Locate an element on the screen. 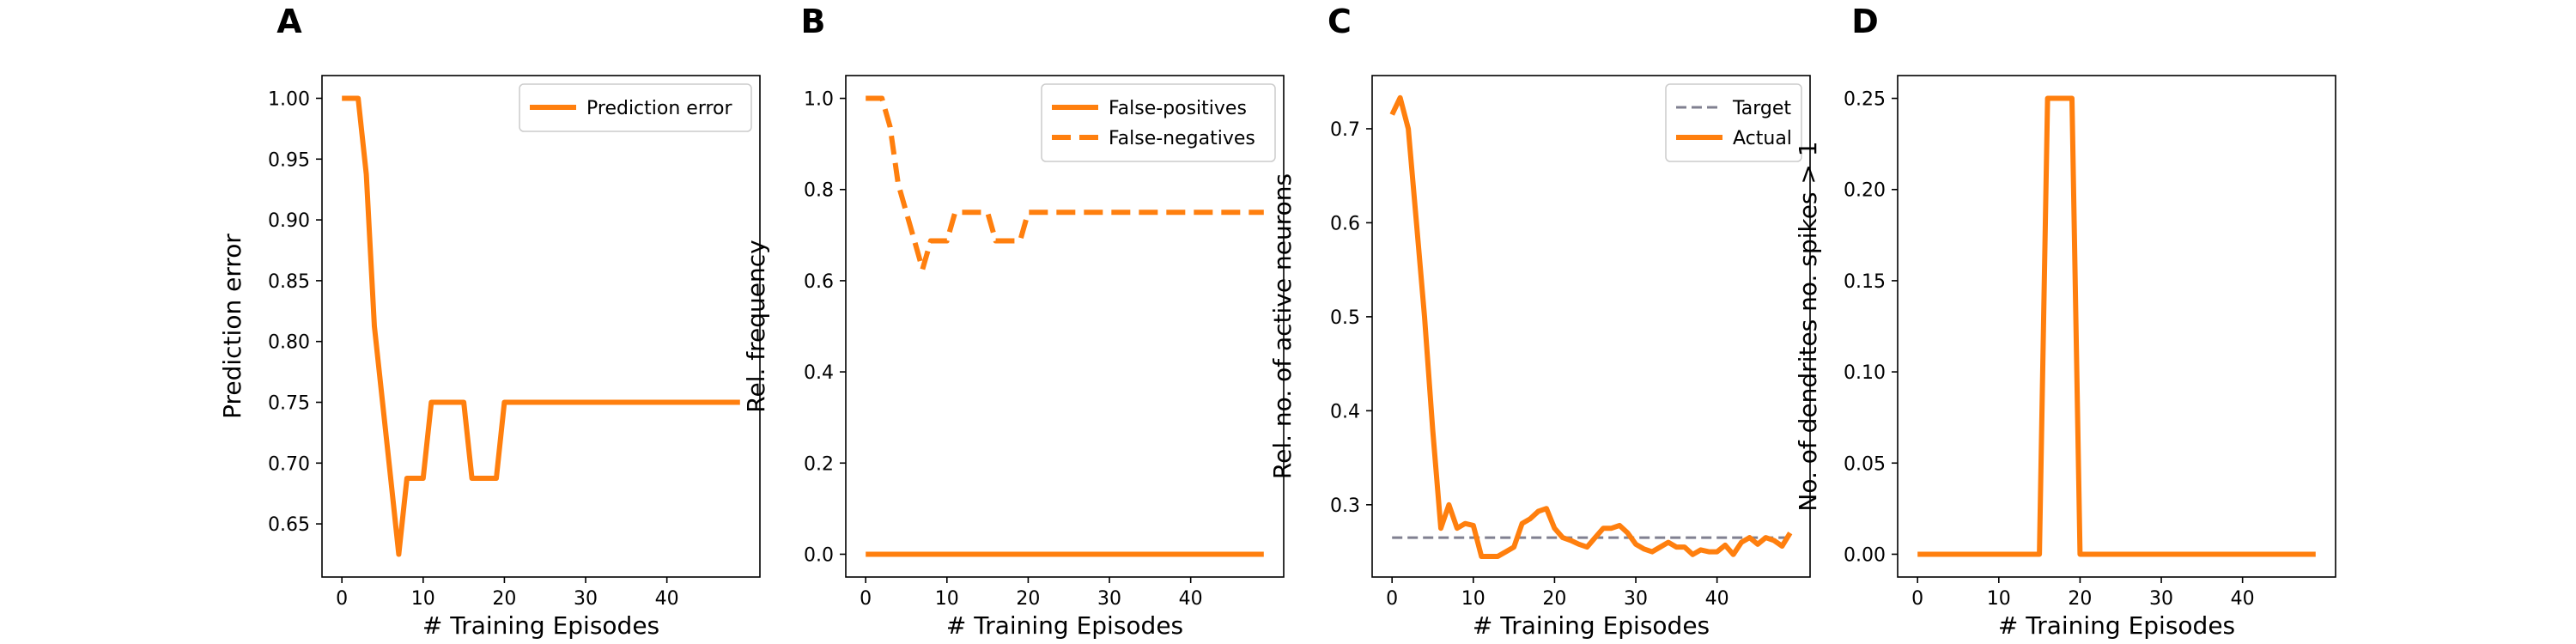  panel-letter: A is located at coordinates (289, 21).